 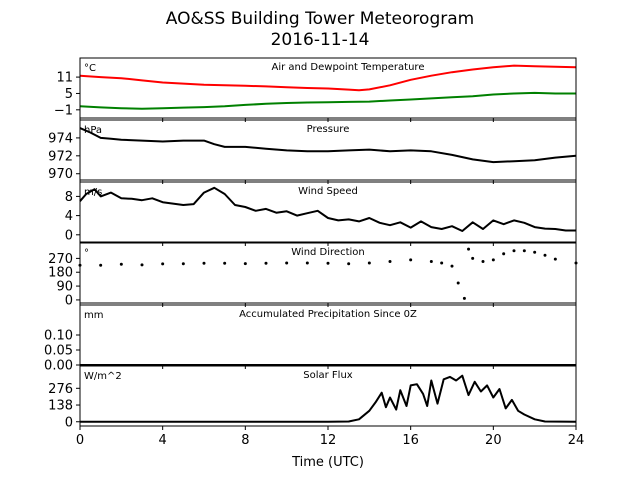 I want to click on panel-2: 970 972 974 hPa Pressure, so click(x=312, y=151).